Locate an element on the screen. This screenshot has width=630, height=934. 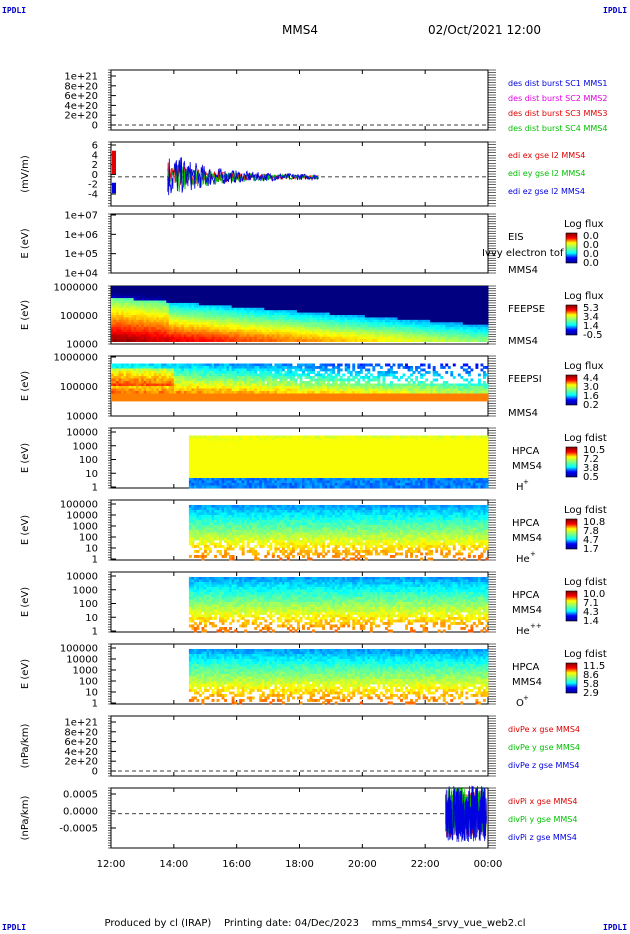
y-tick-label: 2e+20 is located at coordinates (81, 762).